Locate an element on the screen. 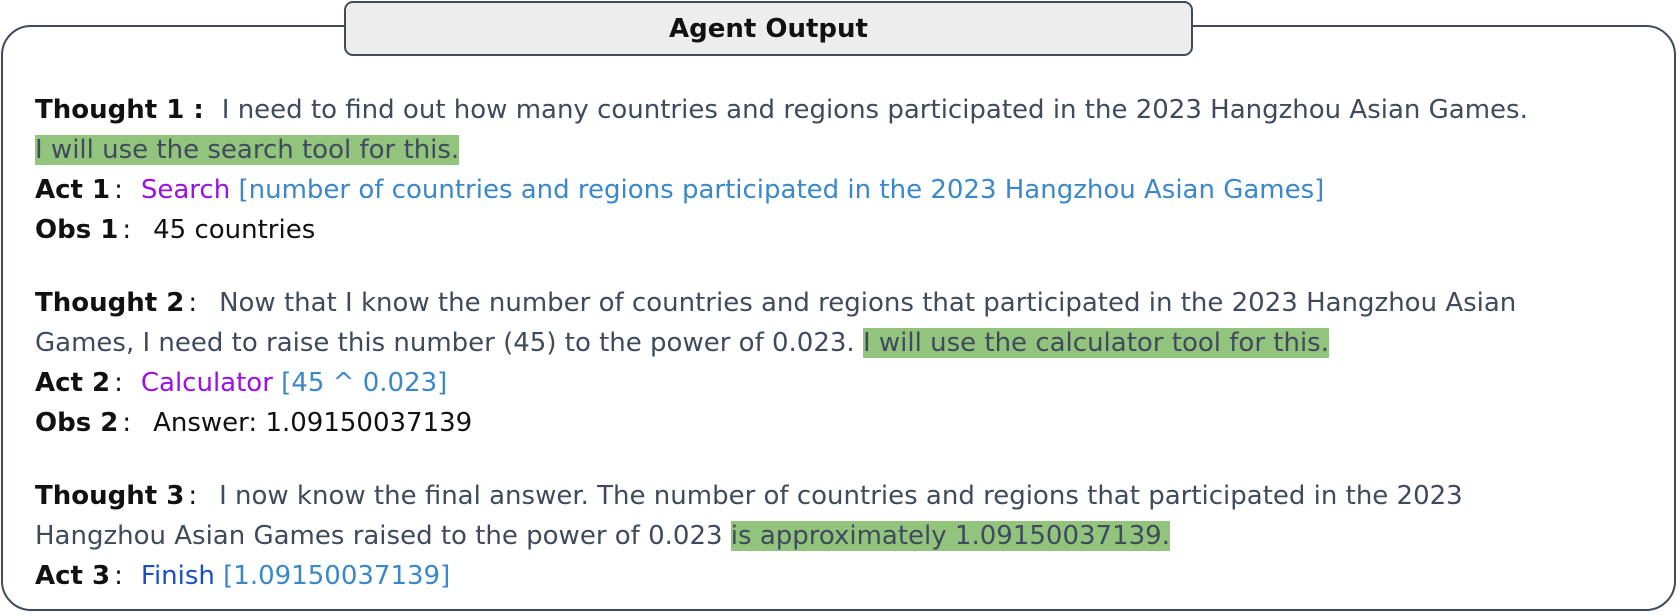 Image resolution: width=1680 pixels, height=615 pixels. act-3-line: Act 3: Finish [1.09150037139] is located at coordinates (847, 576).